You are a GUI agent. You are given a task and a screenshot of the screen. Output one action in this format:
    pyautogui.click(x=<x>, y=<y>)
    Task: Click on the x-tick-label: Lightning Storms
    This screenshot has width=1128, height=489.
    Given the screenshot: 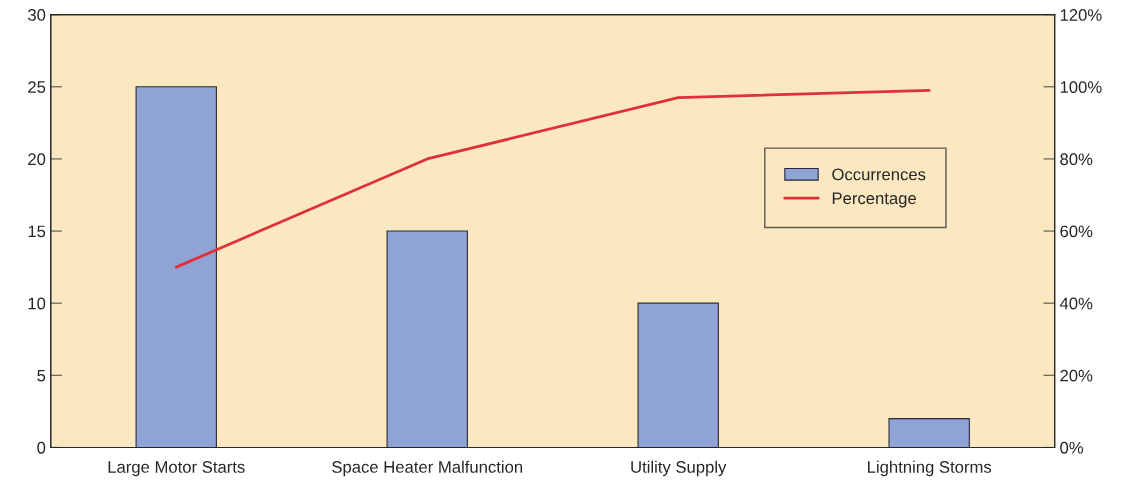 What is the action you would take?
    pyautogui.click(x=930, y=468)
    